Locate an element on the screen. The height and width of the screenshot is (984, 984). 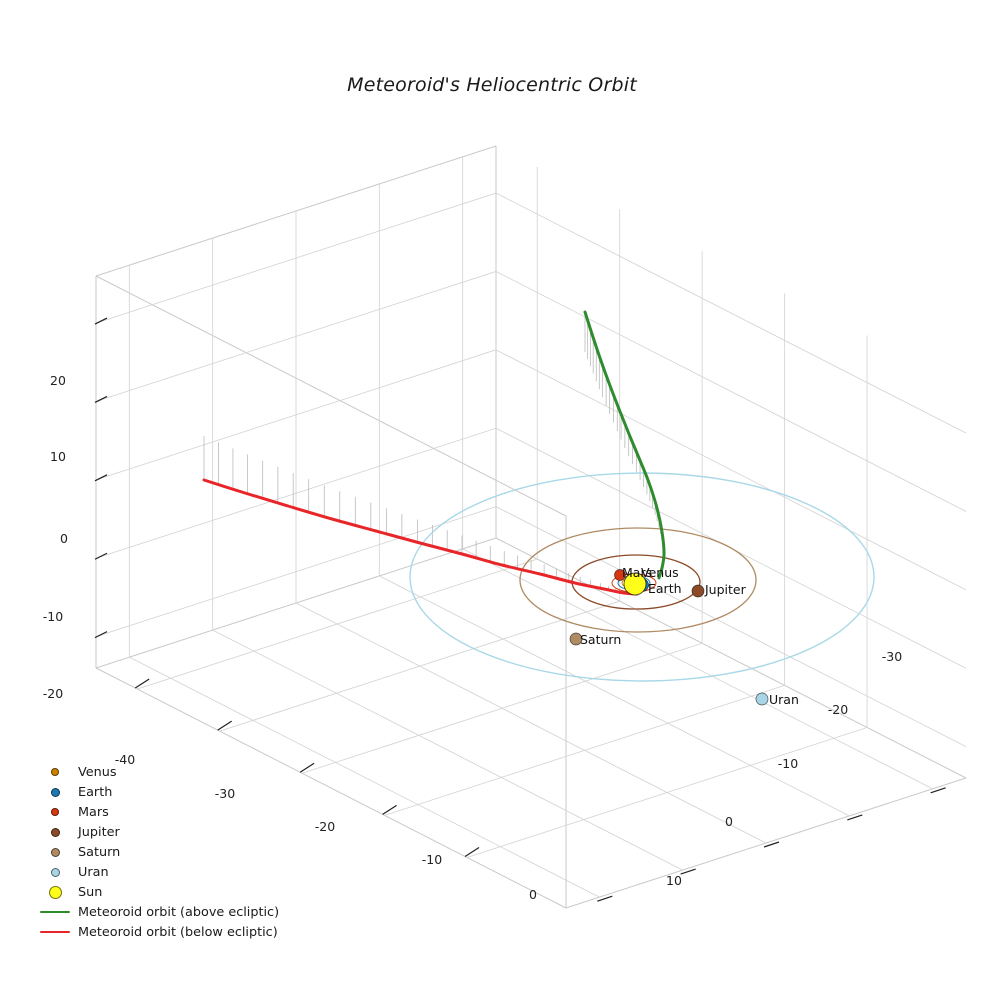
body-marker-uran is located at coordinates (762, 699).